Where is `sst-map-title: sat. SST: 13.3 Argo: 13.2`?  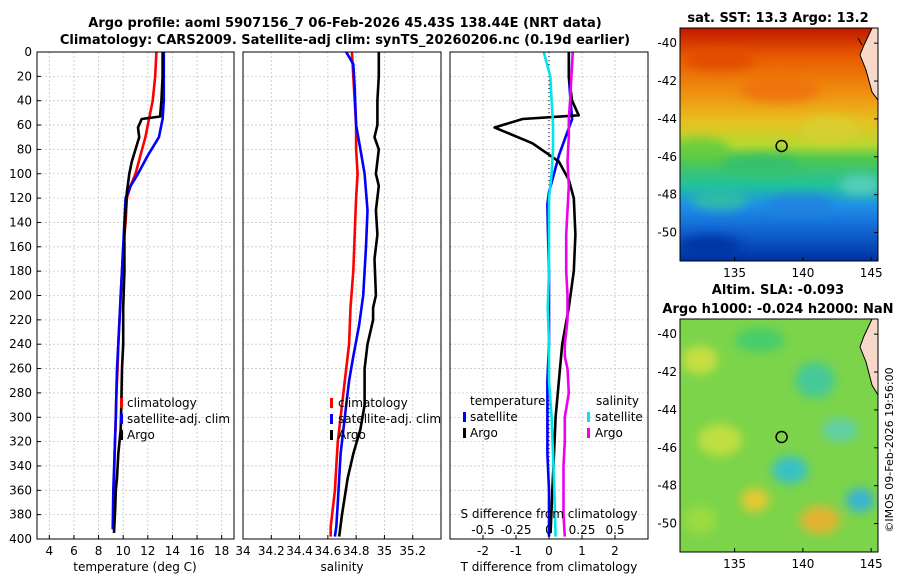
sst-map-title: sat. SST: 13.3 Argo: 13.2 is located at coordinates (777, 18).